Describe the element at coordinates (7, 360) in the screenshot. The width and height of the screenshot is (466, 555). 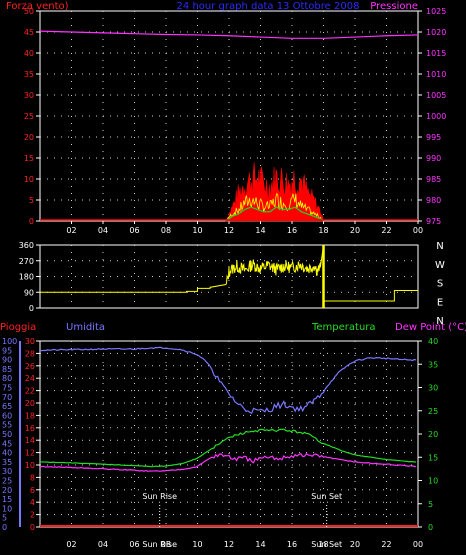
I see `rain-tick-label: 90` at that location.